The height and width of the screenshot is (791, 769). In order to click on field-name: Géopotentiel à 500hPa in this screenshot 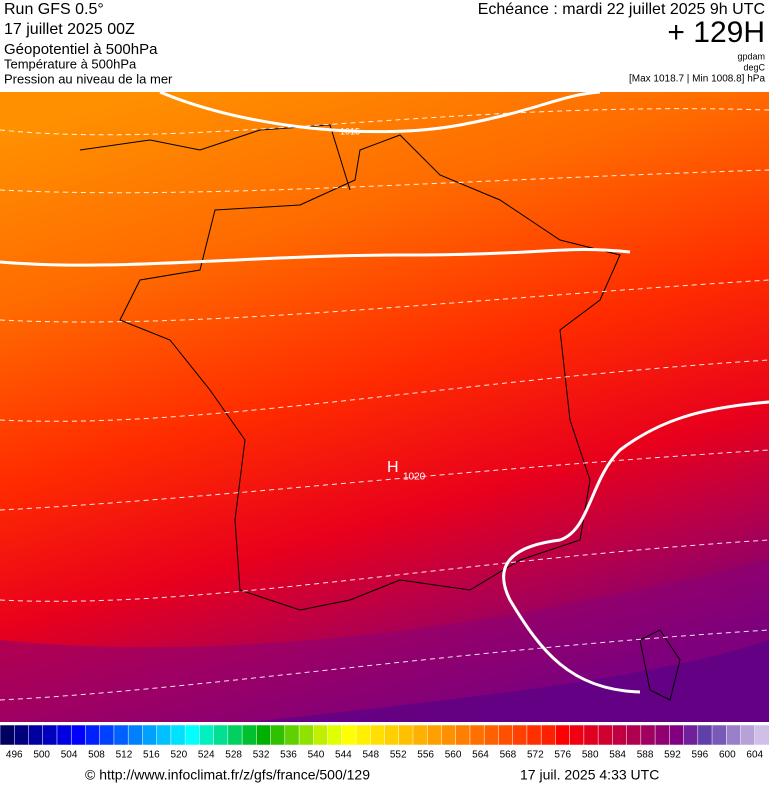, I will do `click(81, 49)`.